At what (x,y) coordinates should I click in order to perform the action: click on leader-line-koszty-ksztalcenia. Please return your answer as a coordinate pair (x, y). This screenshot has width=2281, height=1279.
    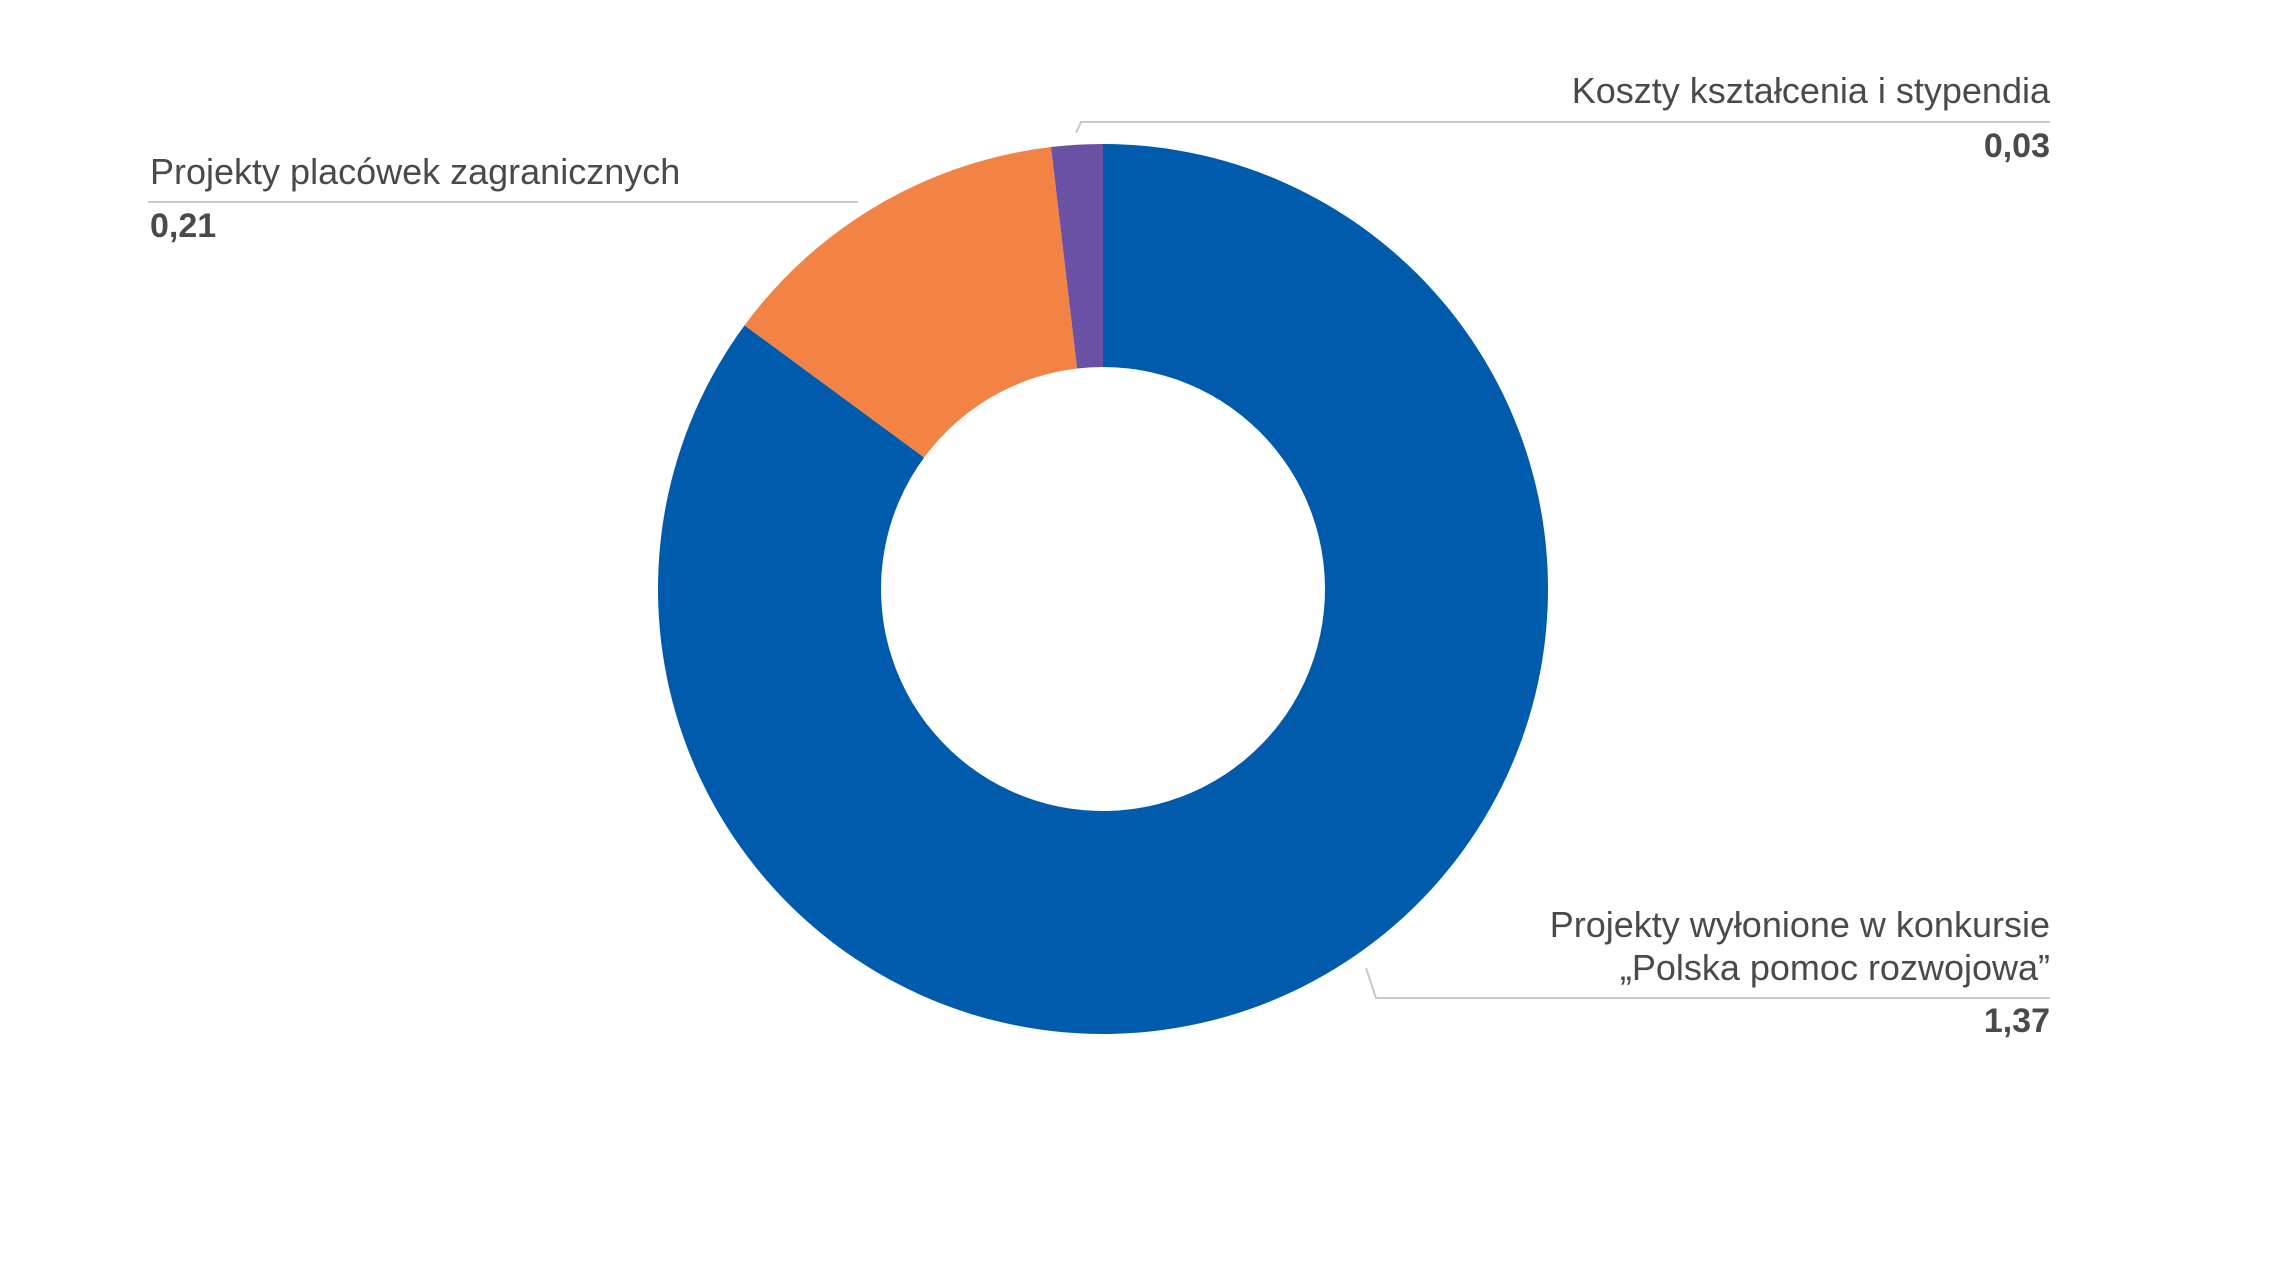
    Looking at the image, I should click on (1562, 127).